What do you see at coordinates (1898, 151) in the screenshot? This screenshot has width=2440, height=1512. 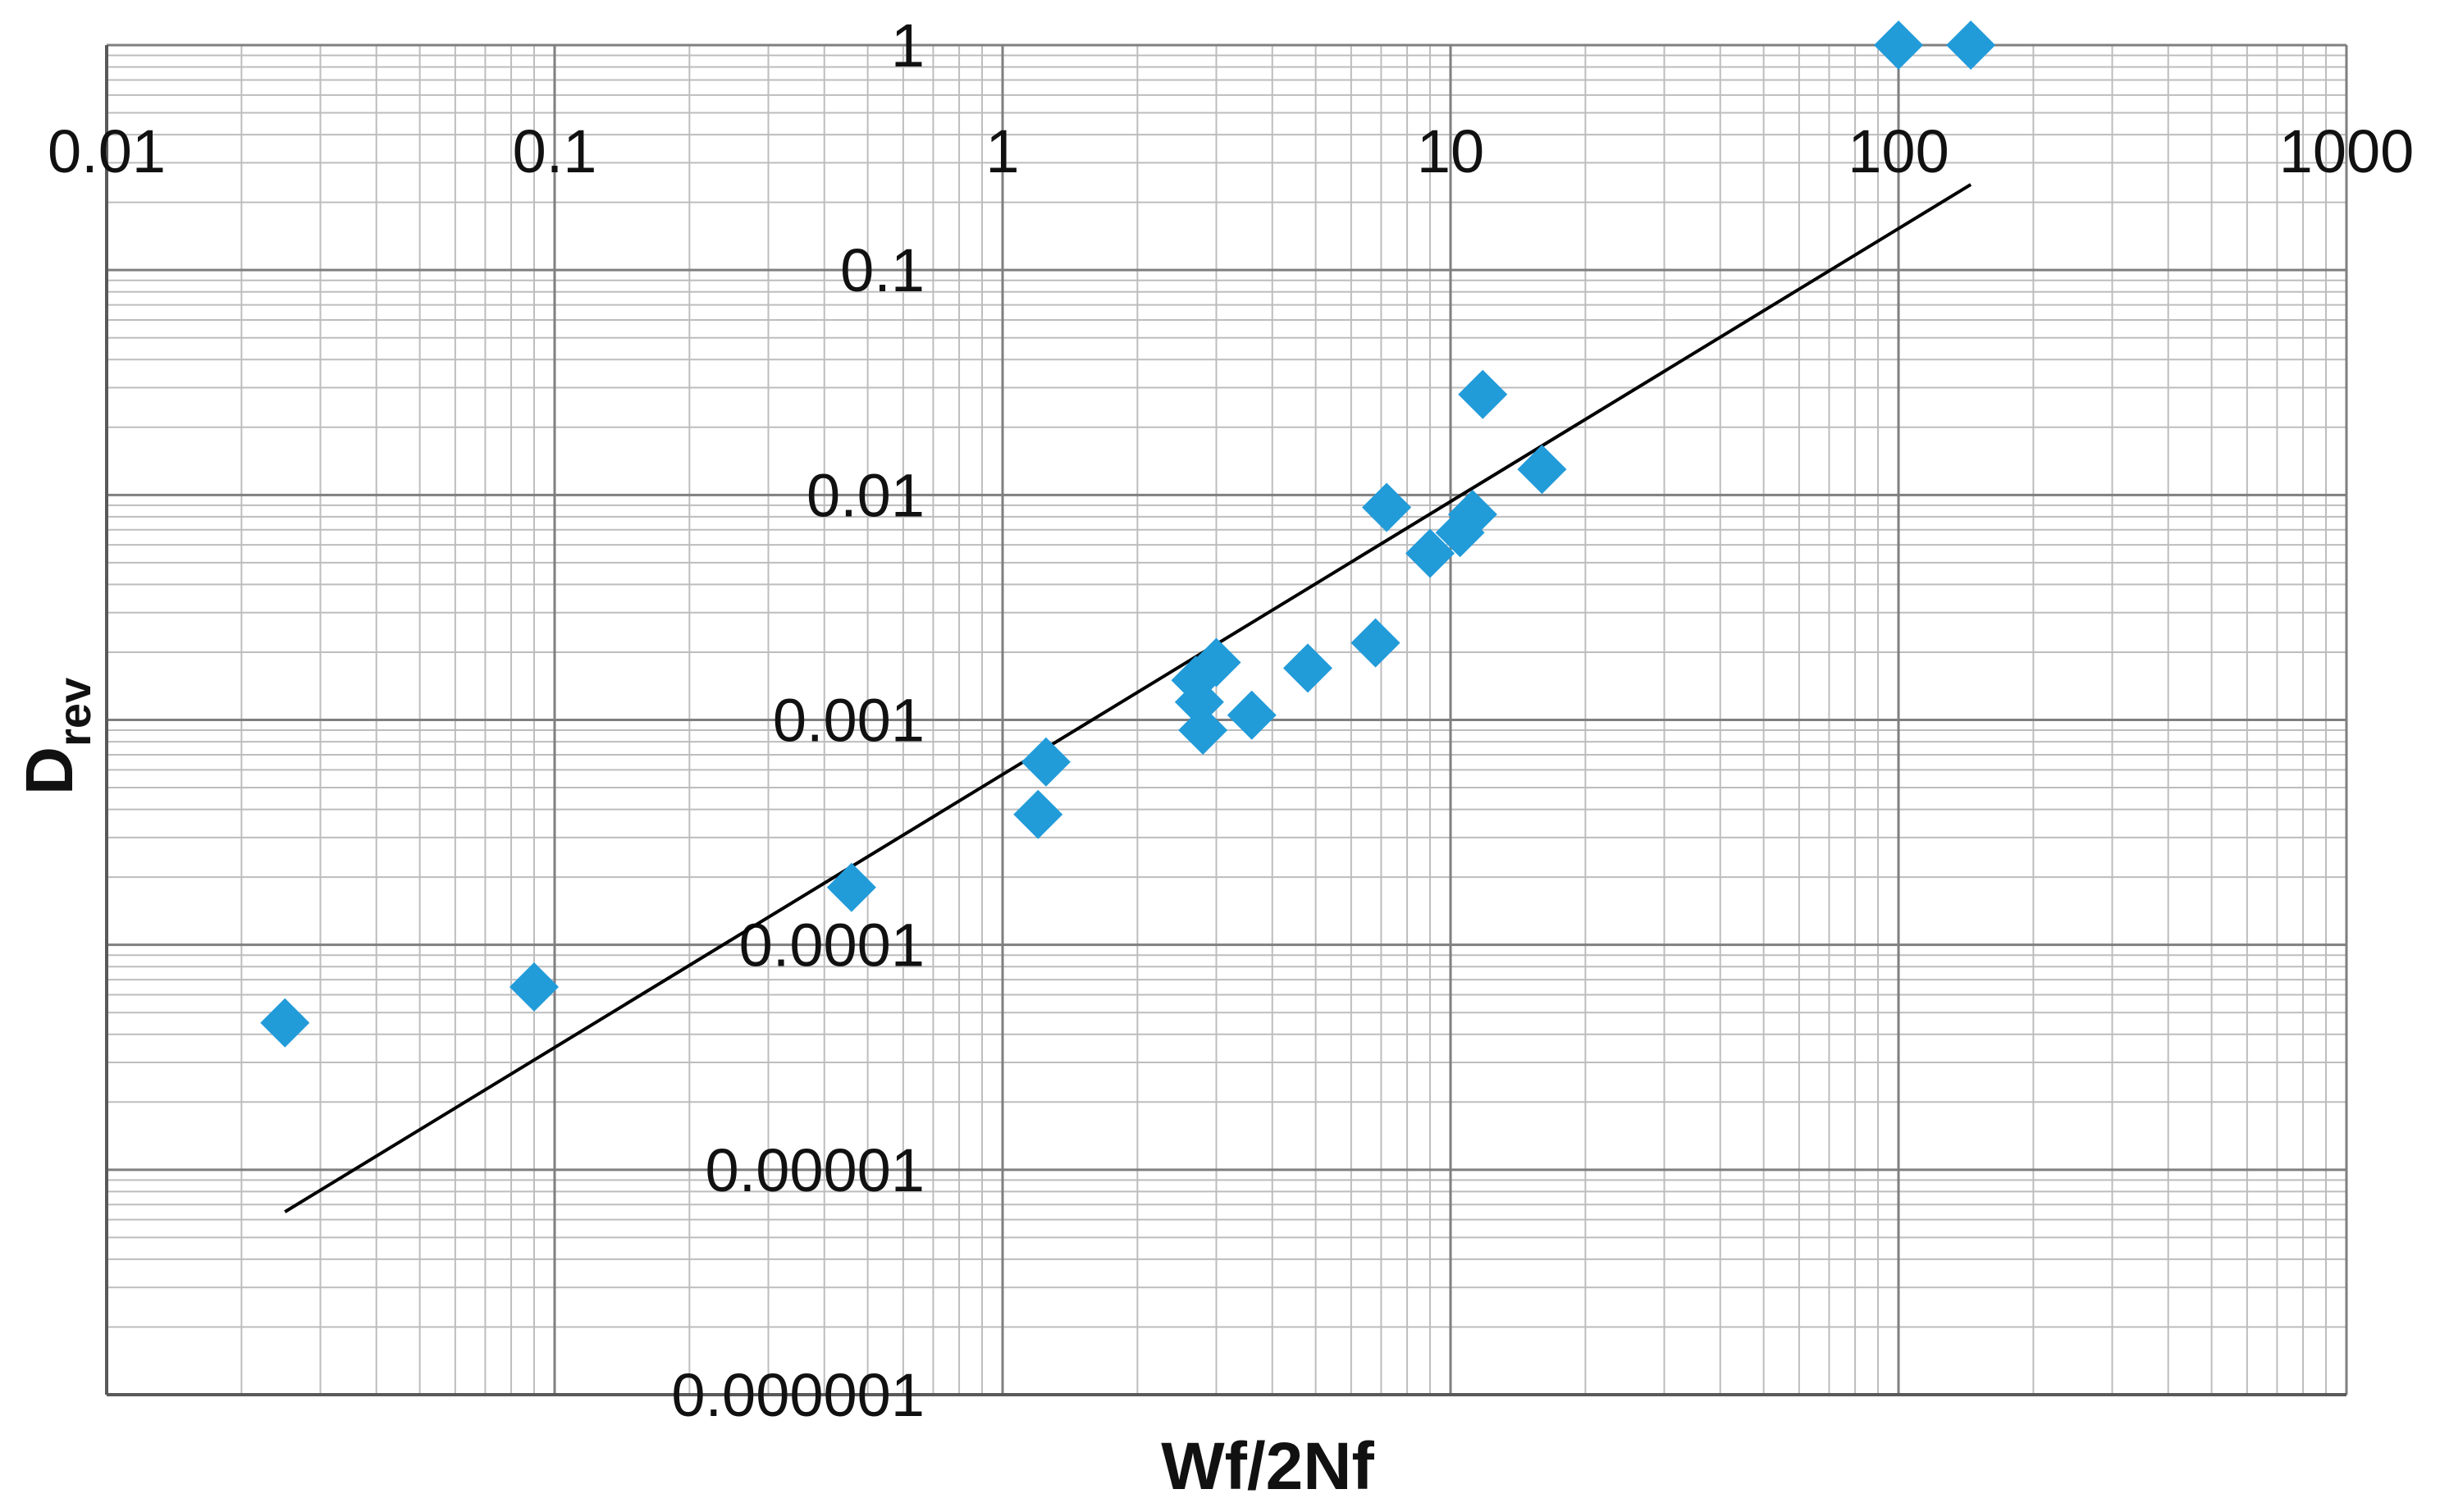 I see `x-tick-label: 100` at bounding box center [1898, 151].